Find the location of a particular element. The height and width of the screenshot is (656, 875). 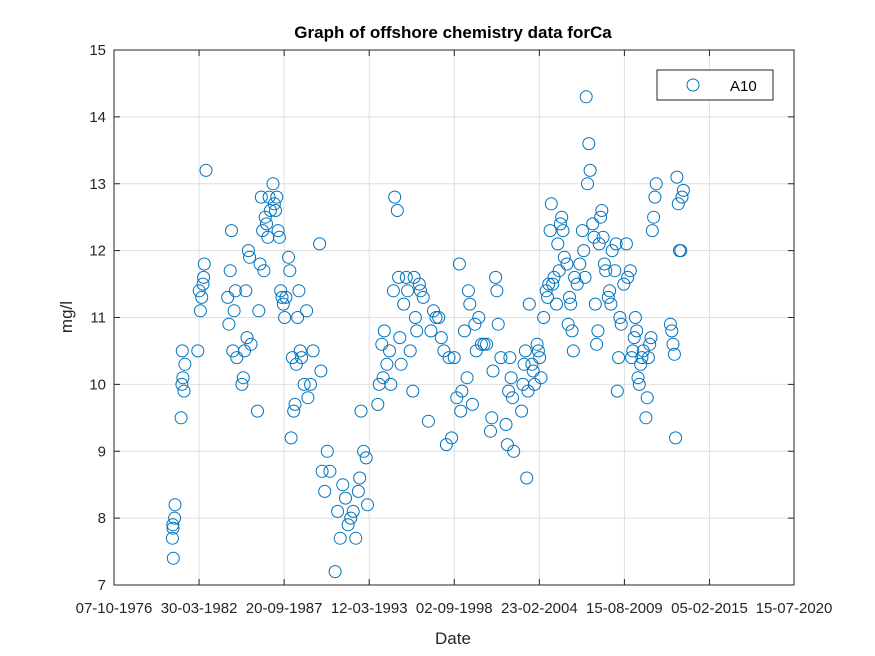

y-tick-label: 9 is located at coordinates (102, 451).